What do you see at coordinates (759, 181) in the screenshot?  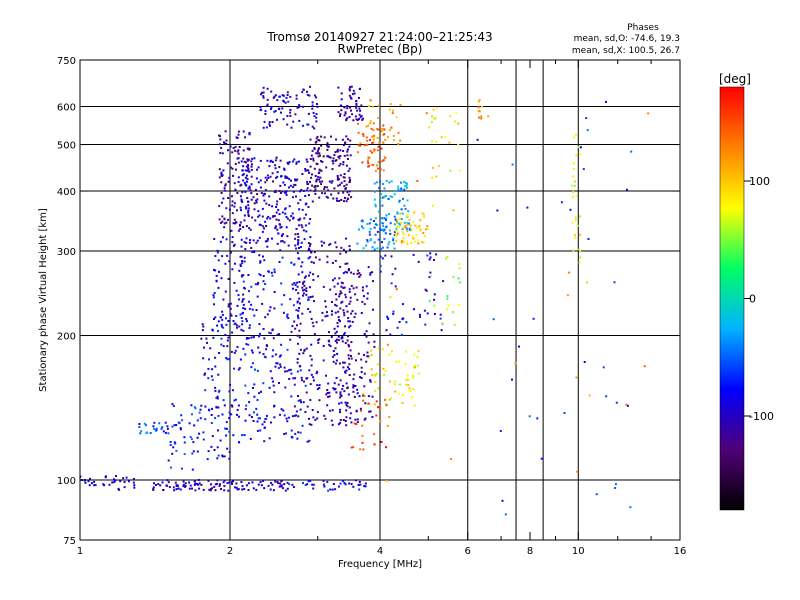 I see `colorbar-tick-label: 100` at bounding box center [759, 181].